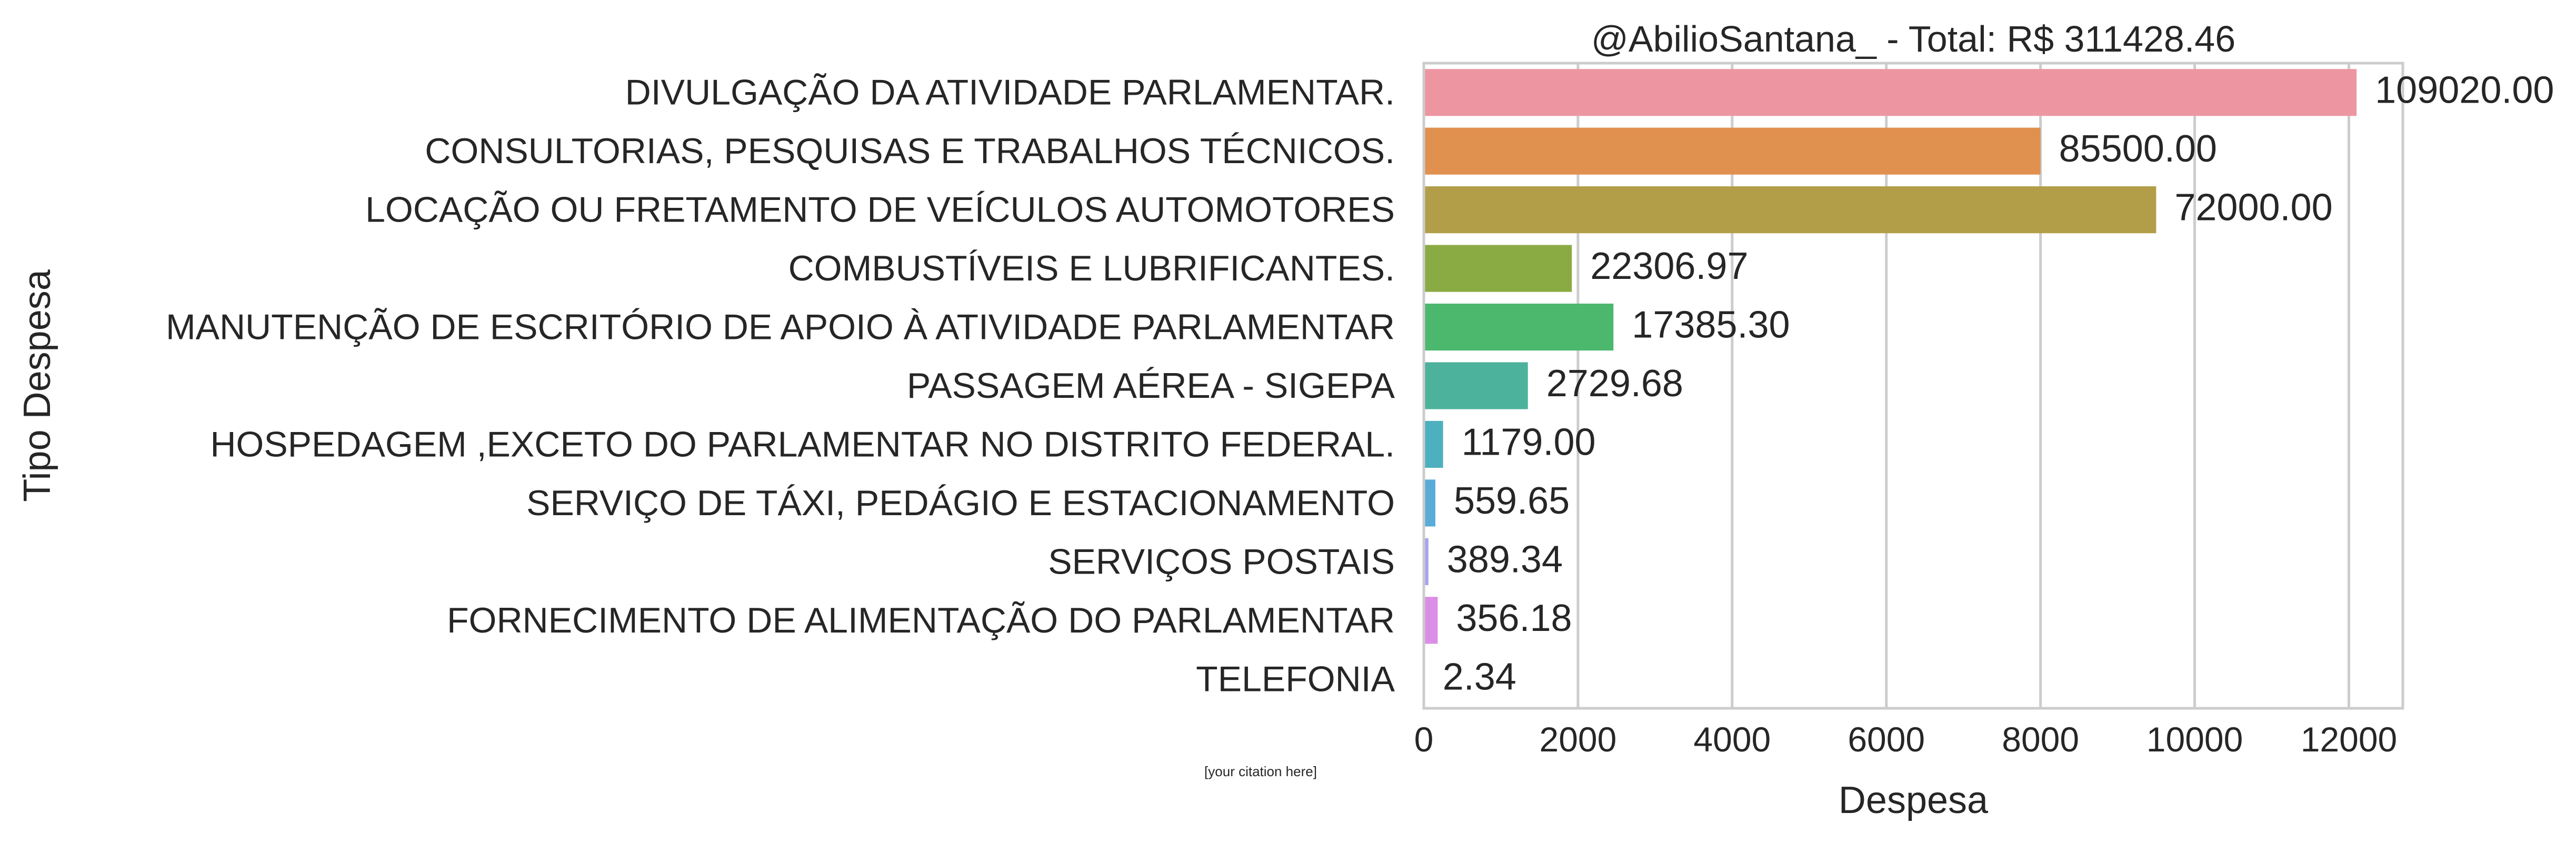  I want to click on x-tick-labels: 0 2000 4000 6000 8000 10000 12000, so click(1906, 739).